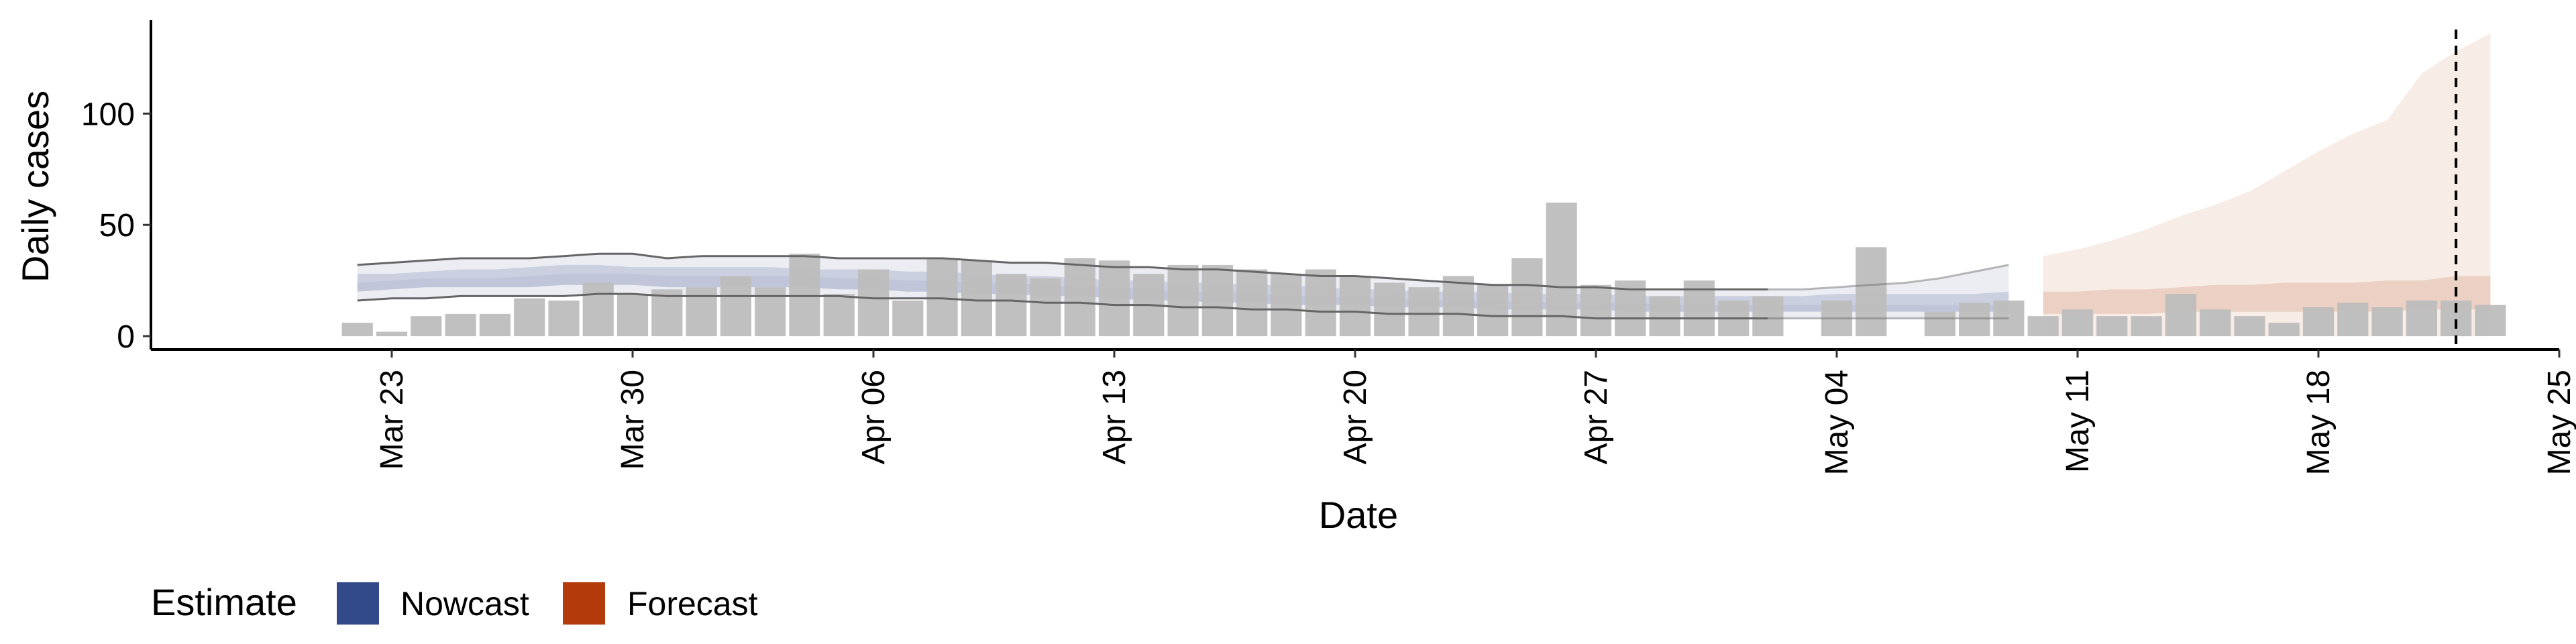  Describe the element at coordinates (874, 417) in the screenshot. I see `x-tick-label: Apr 06` at that location.